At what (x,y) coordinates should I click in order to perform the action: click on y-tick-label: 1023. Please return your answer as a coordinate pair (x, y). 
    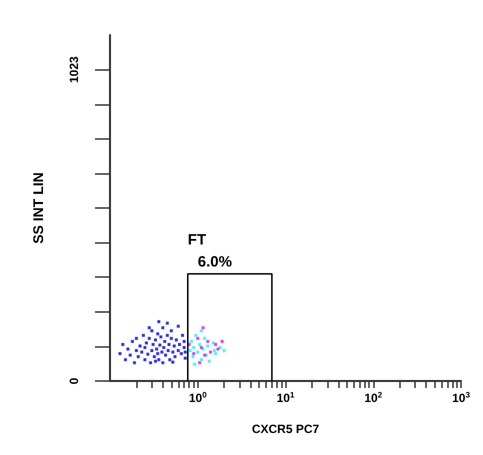
    Looking at the image, I should click on (74, 70).